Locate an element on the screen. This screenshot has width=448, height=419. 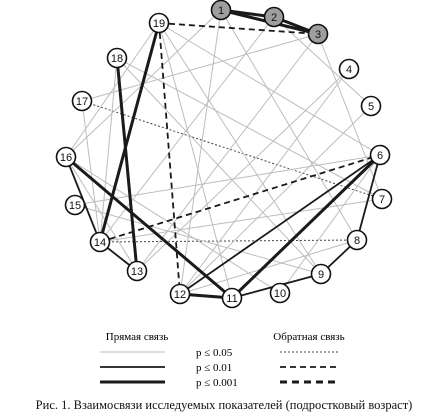
node-label: 17 is located at coordinates (82, 102).